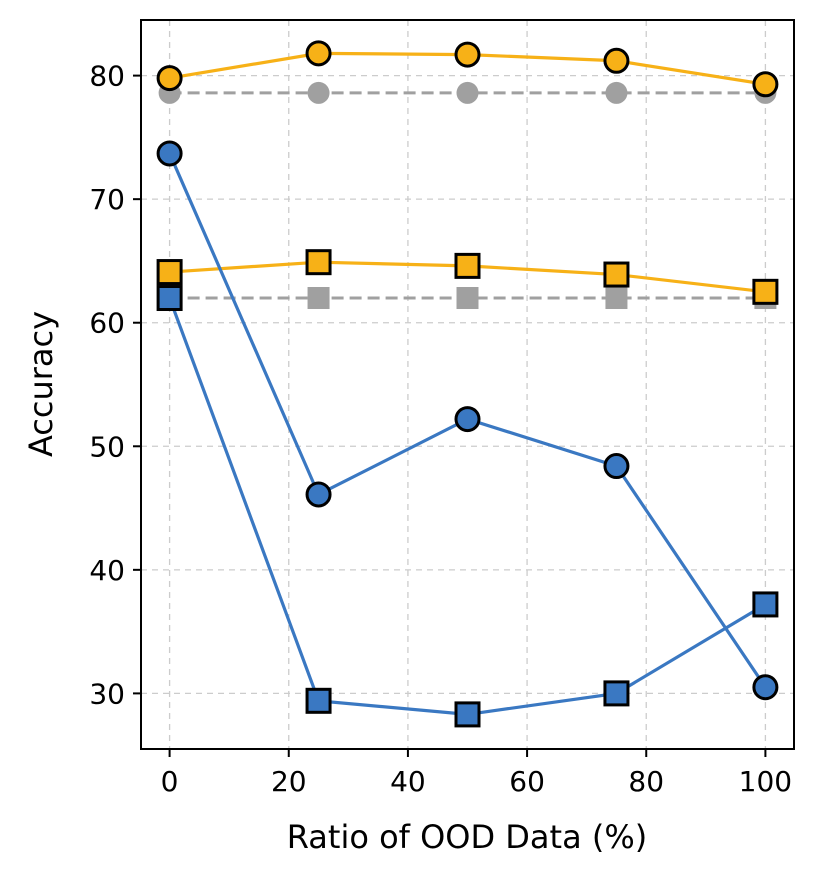 The image size is (822, 881). What do you see at coordinates (107, 323) in the screenshot?
I see `y-tick-label: 60` at bounding box center [107, 323].